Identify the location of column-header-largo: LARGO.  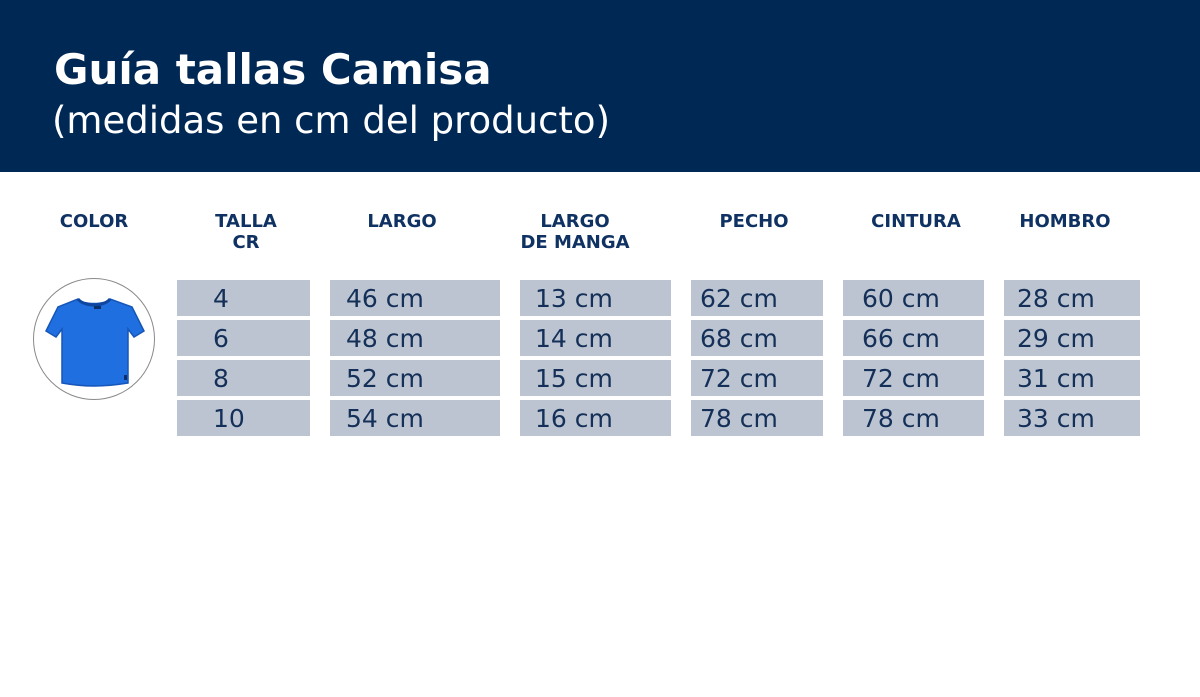
(402, 221).